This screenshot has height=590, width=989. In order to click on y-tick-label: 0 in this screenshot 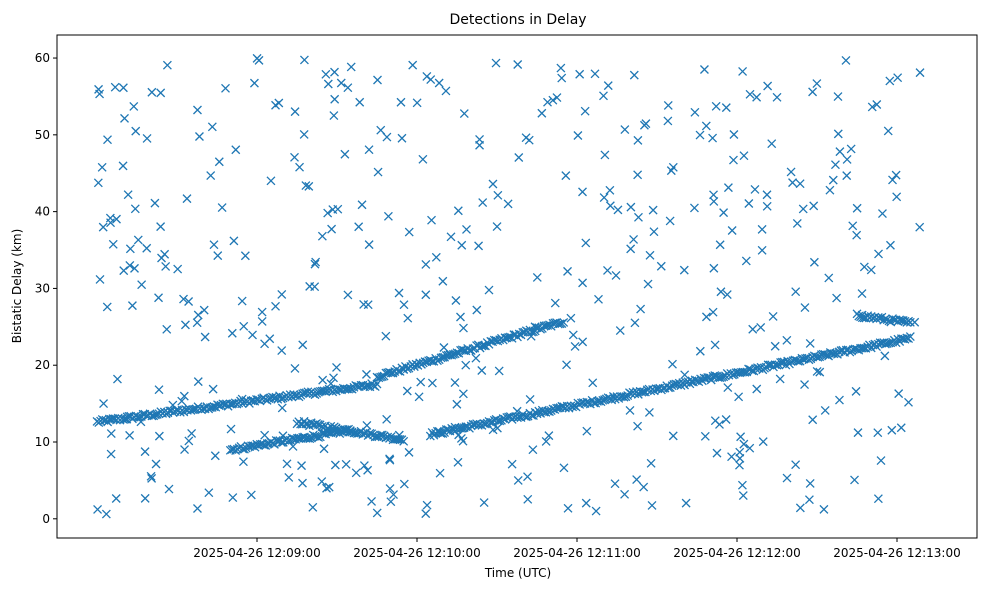, I will do `click(46, 519)`.